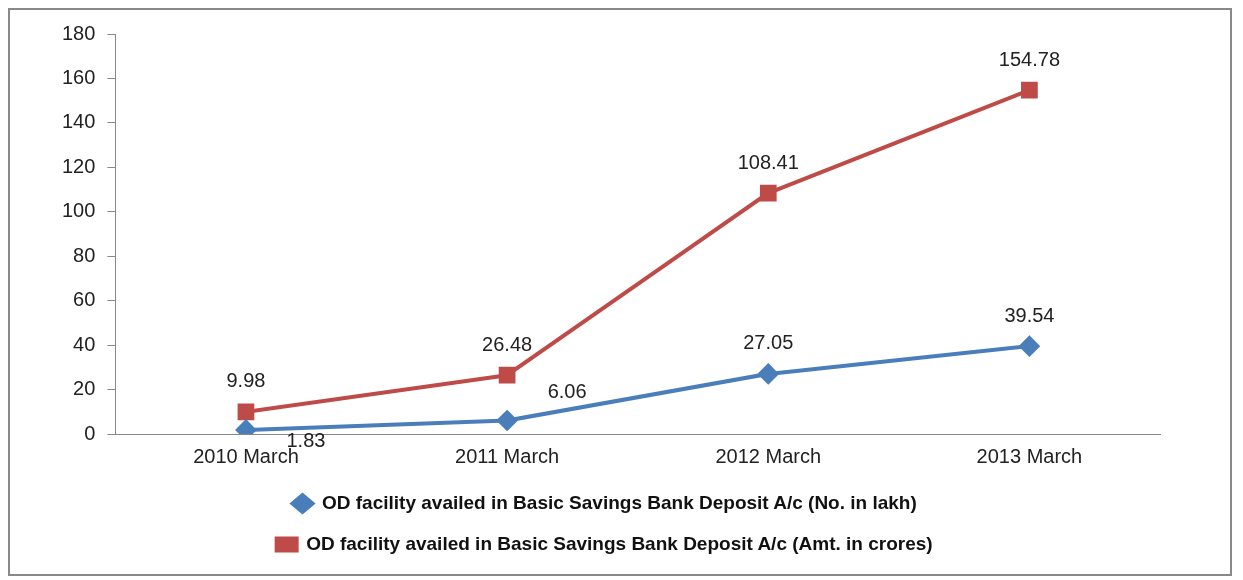 This screenshot has height=580, width=1243. What do you see at coordinates (507, 455) in the screenshot?
I see `x-tick-label: 2011 March` at bounding box center [507, 455].